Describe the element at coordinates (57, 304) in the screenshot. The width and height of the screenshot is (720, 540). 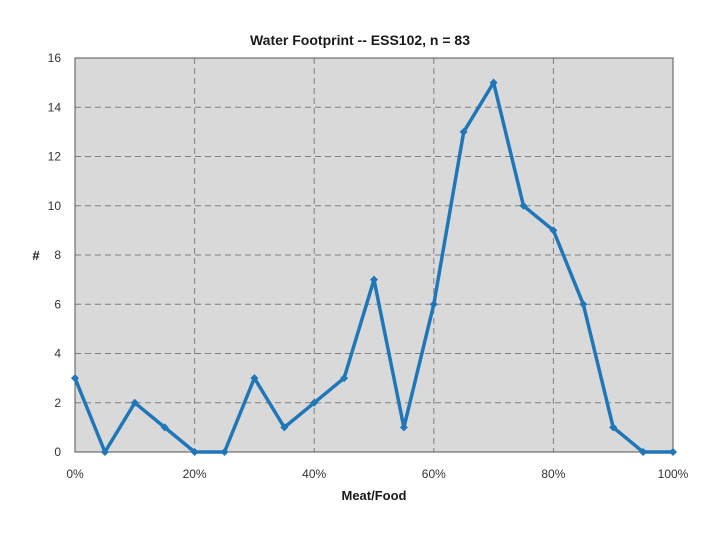
I see `y-tick-label: 6` at that location.